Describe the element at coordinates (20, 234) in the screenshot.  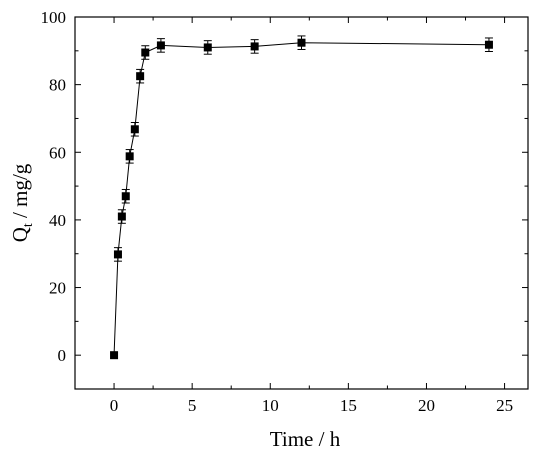
I see `y-axis-title-main: Q` at that location.